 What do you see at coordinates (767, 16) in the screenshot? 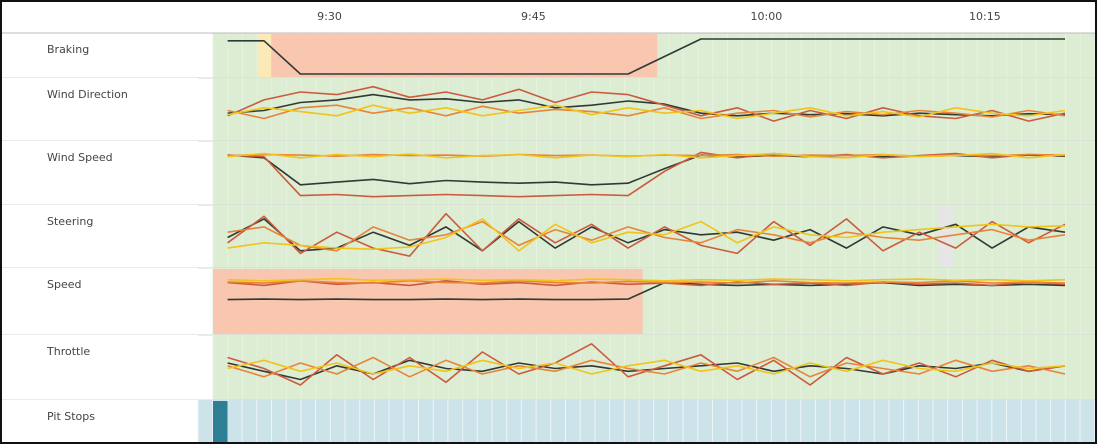
I see `time-tick-label: 10:00` at bounding box center [767, 16].